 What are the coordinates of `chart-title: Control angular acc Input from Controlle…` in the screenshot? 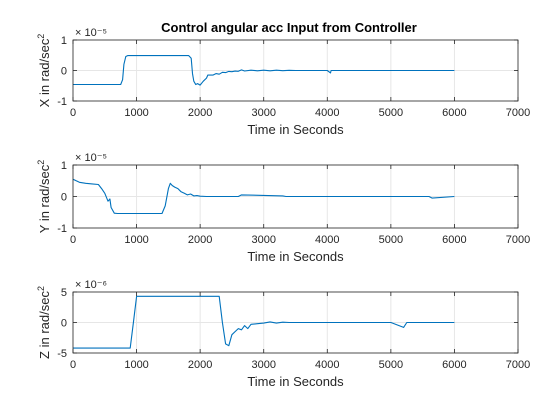 It's located at (289, 27).